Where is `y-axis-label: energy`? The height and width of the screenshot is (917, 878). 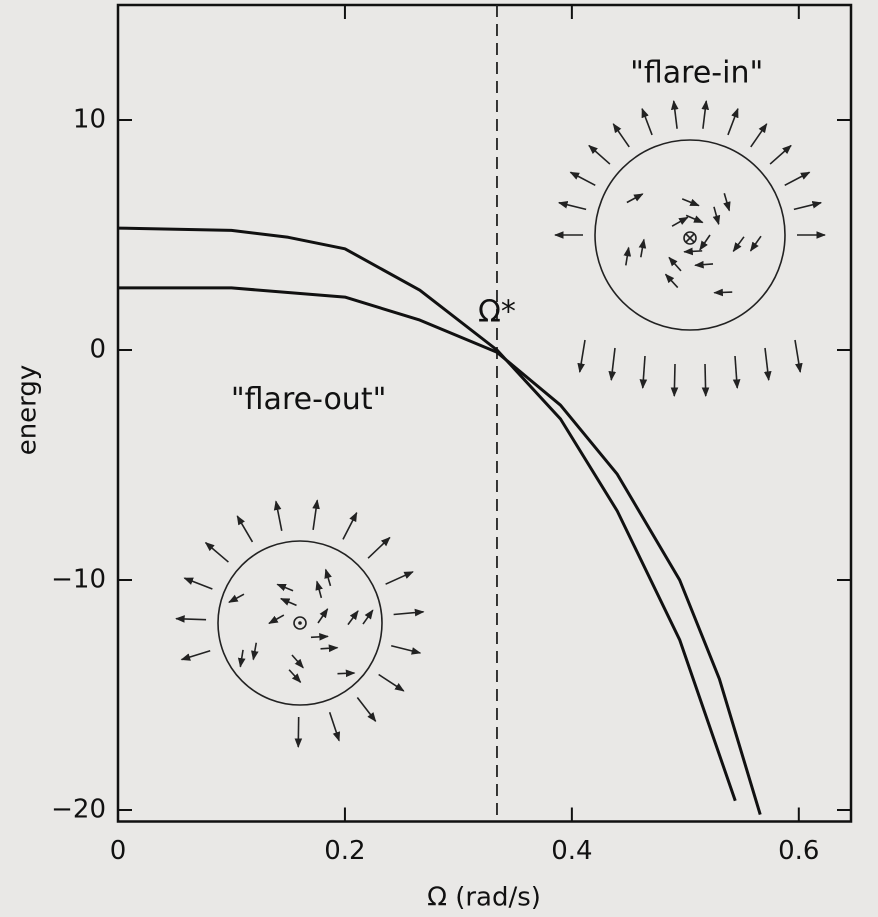 y-axis-label: energy is located at coordinates (28, 410).